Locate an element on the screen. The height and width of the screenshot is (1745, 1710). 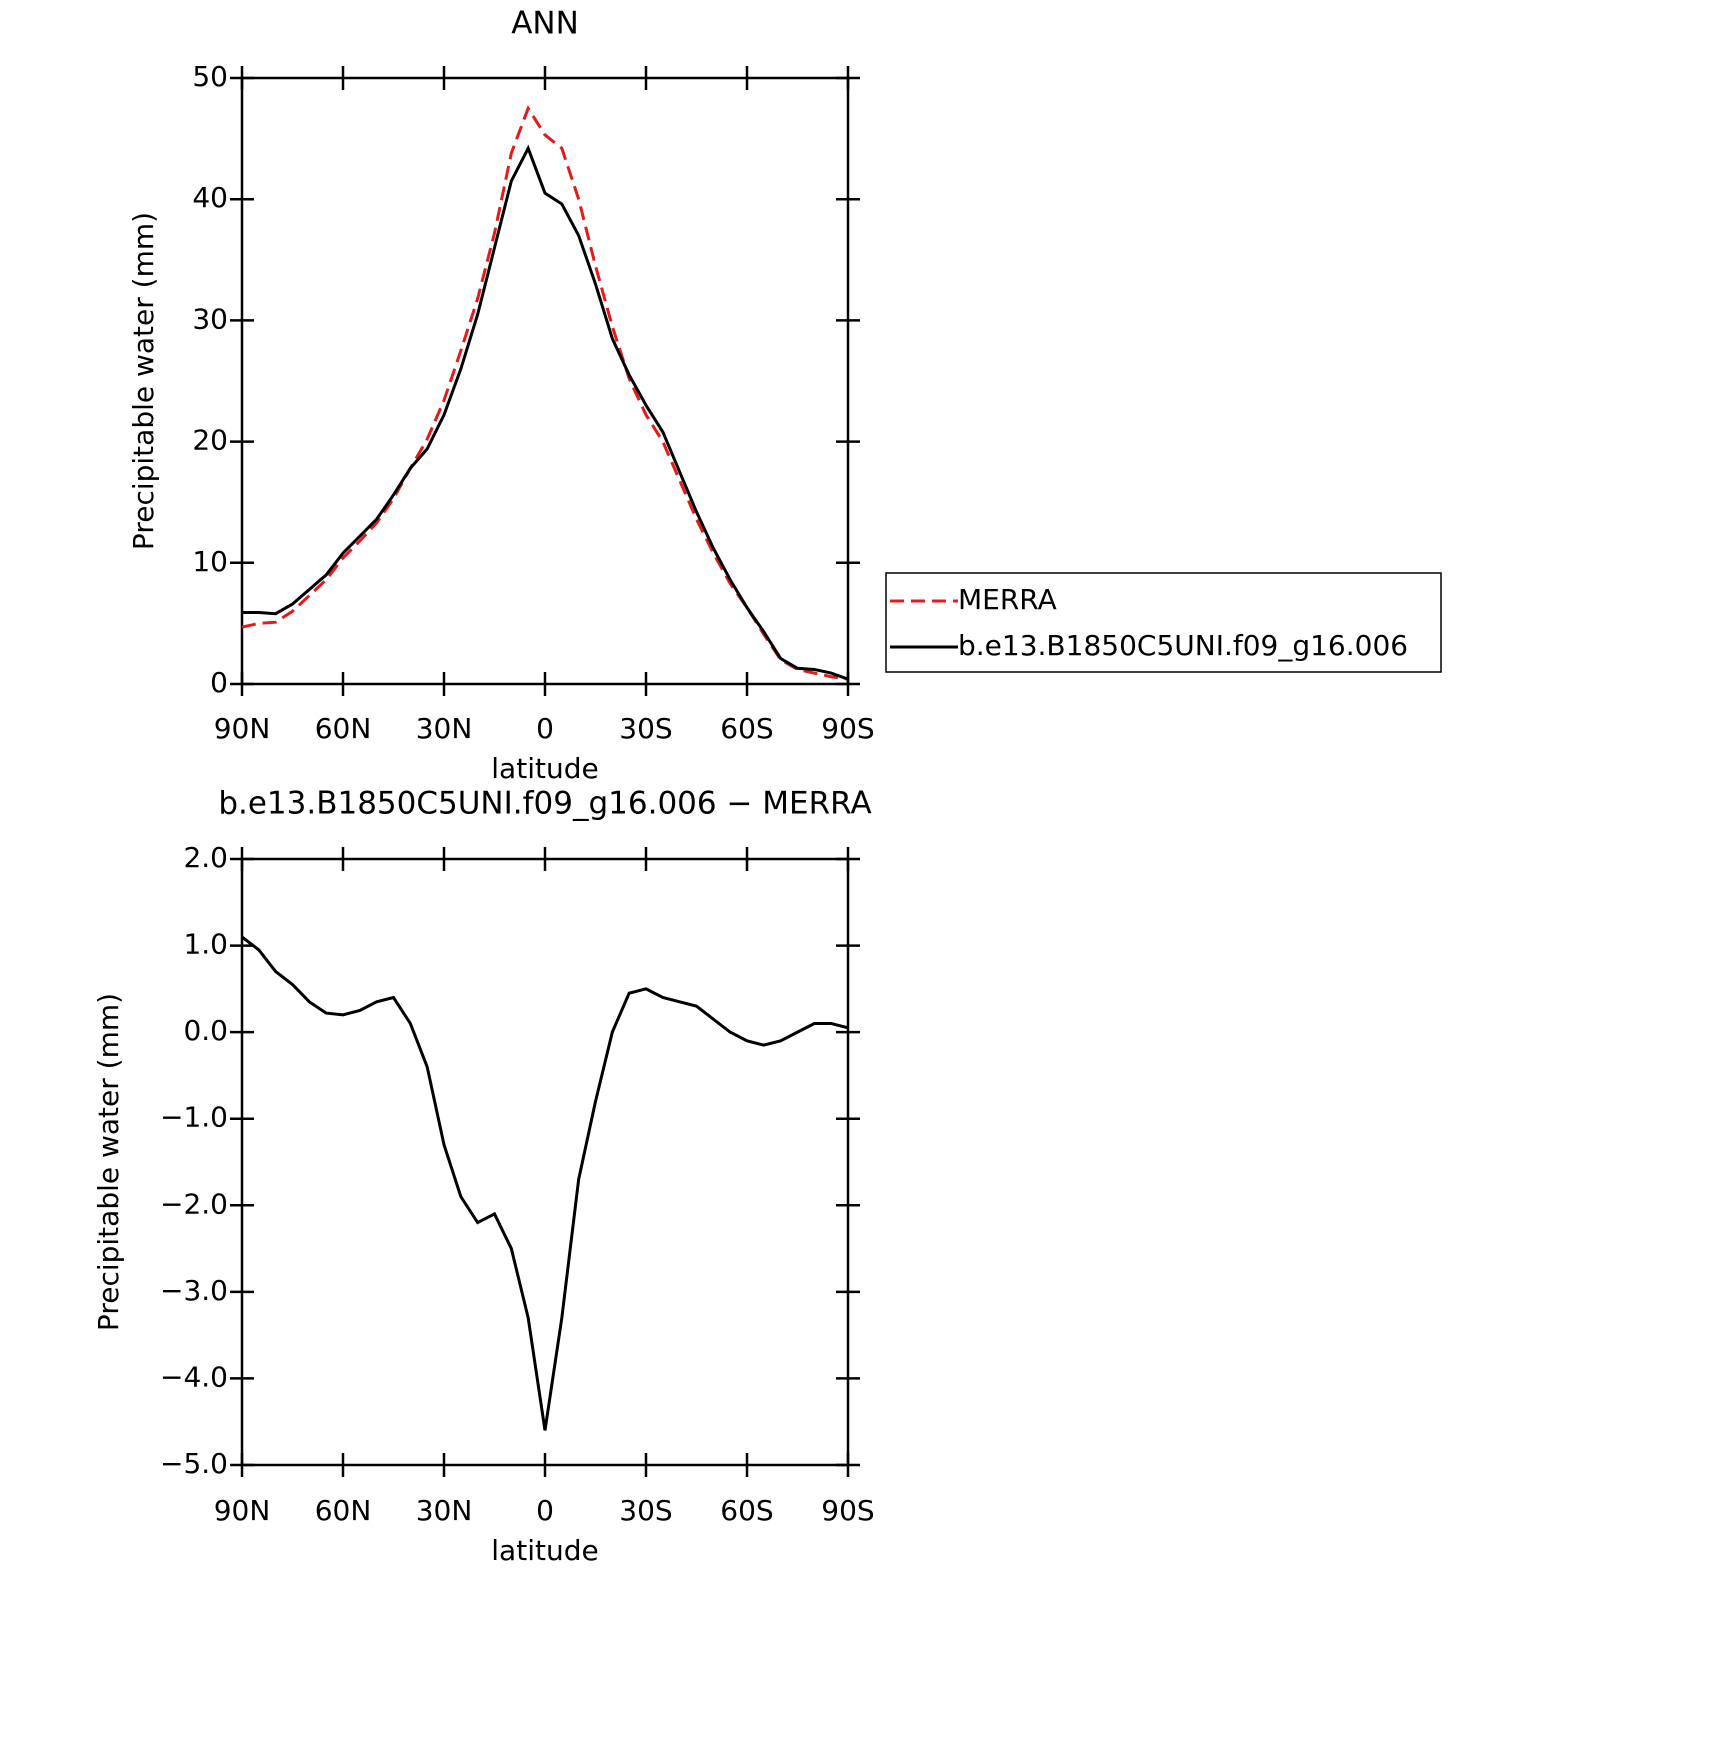
y-tick-label: 30 is located at coordinates (210, 318).